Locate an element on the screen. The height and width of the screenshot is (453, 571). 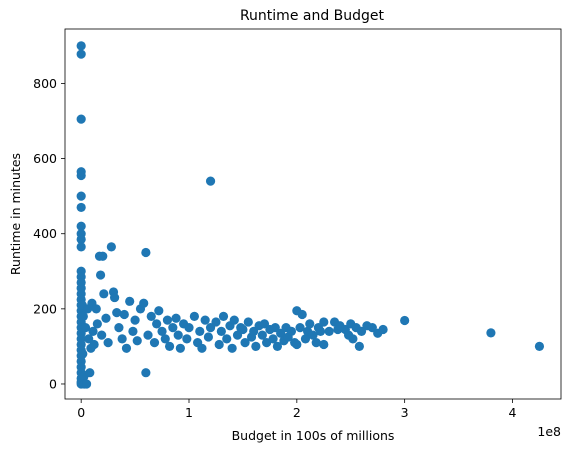
y-tick-label: 600 is located at coordinates (45, 158).